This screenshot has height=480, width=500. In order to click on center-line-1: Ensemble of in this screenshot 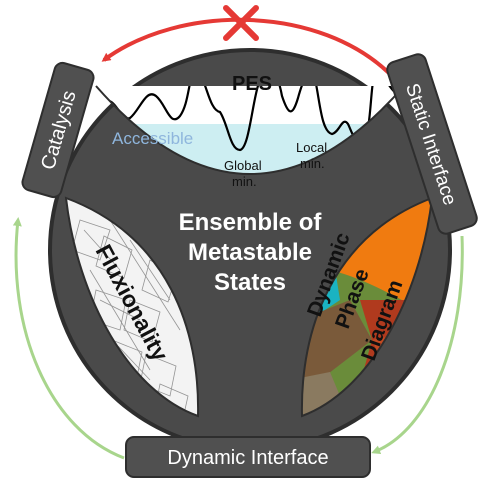, I will do `click(251, 222)`.